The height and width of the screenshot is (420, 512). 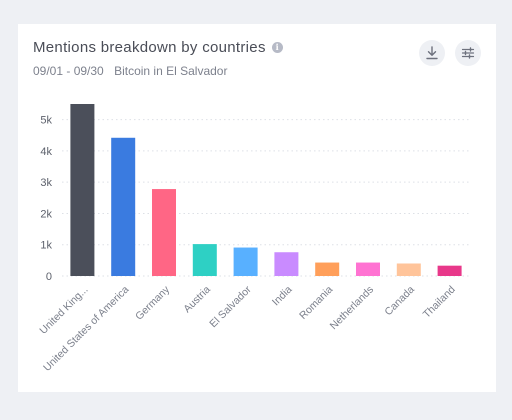 I want to click on x-tick-label: Netherlands, so click(x=352, y=308).